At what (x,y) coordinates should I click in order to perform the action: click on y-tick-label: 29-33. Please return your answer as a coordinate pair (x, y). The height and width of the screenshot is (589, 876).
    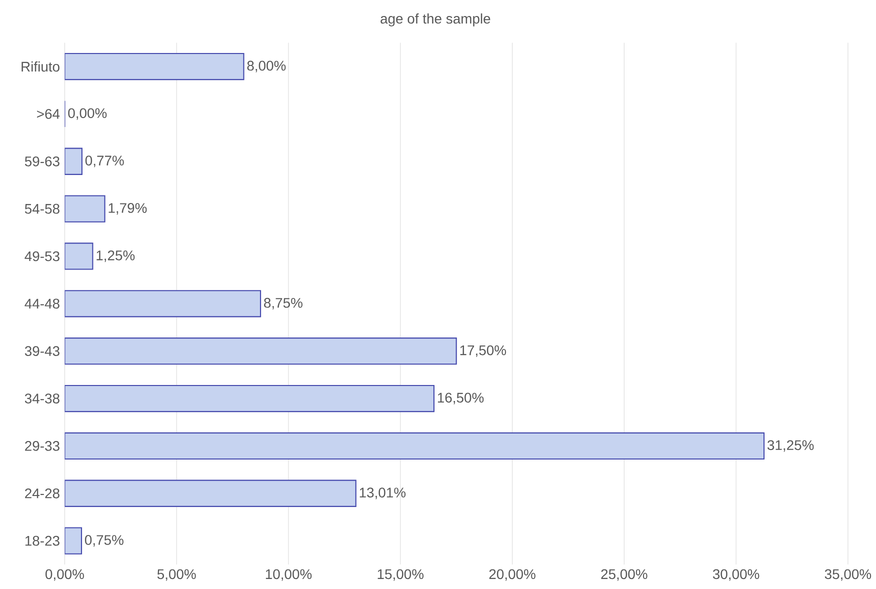
    Looking at the image, I should click on (42, 445).